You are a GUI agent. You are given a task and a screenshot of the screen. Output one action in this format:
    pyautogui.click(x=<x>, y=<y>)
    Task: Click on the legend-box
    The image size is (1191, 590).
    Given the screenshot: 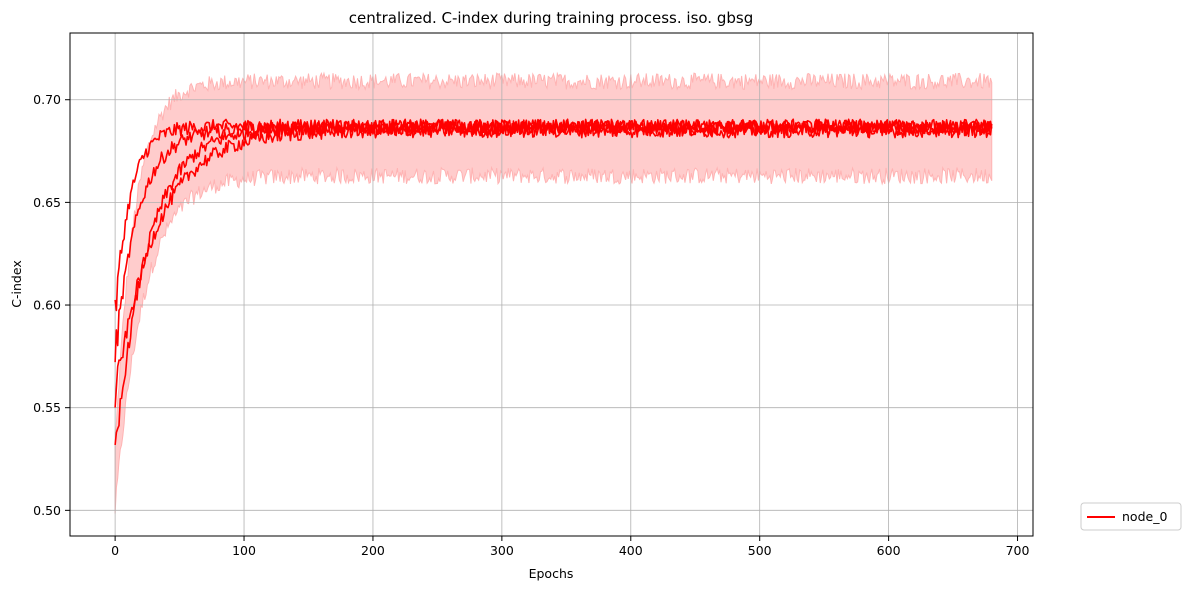 What is the action you would take?
    pyautogui.click(x=1131, y=516)
    